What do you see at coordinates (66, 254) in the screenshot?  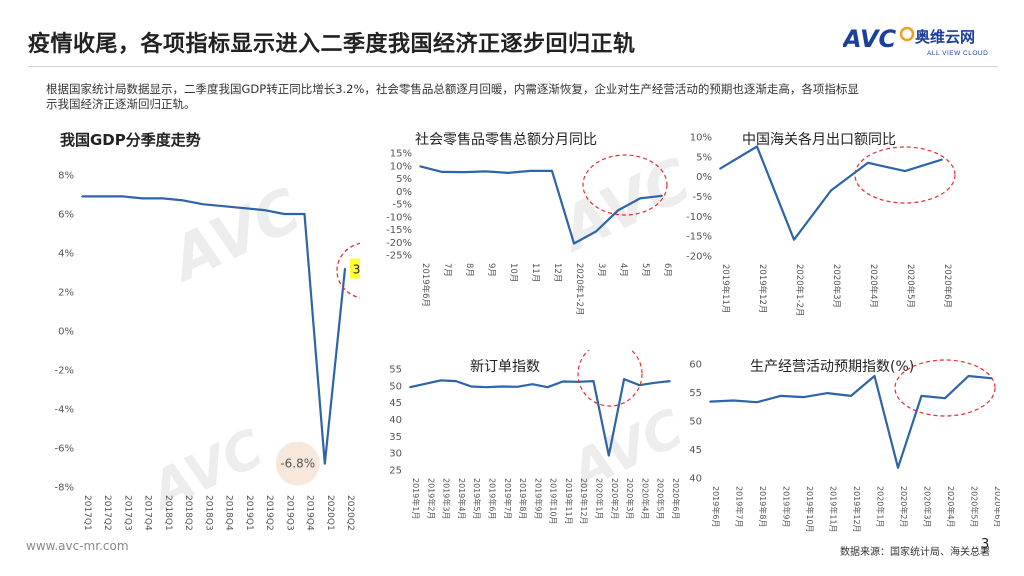 I see `y-tick-label: 4%` at bounding box center [66, 254].